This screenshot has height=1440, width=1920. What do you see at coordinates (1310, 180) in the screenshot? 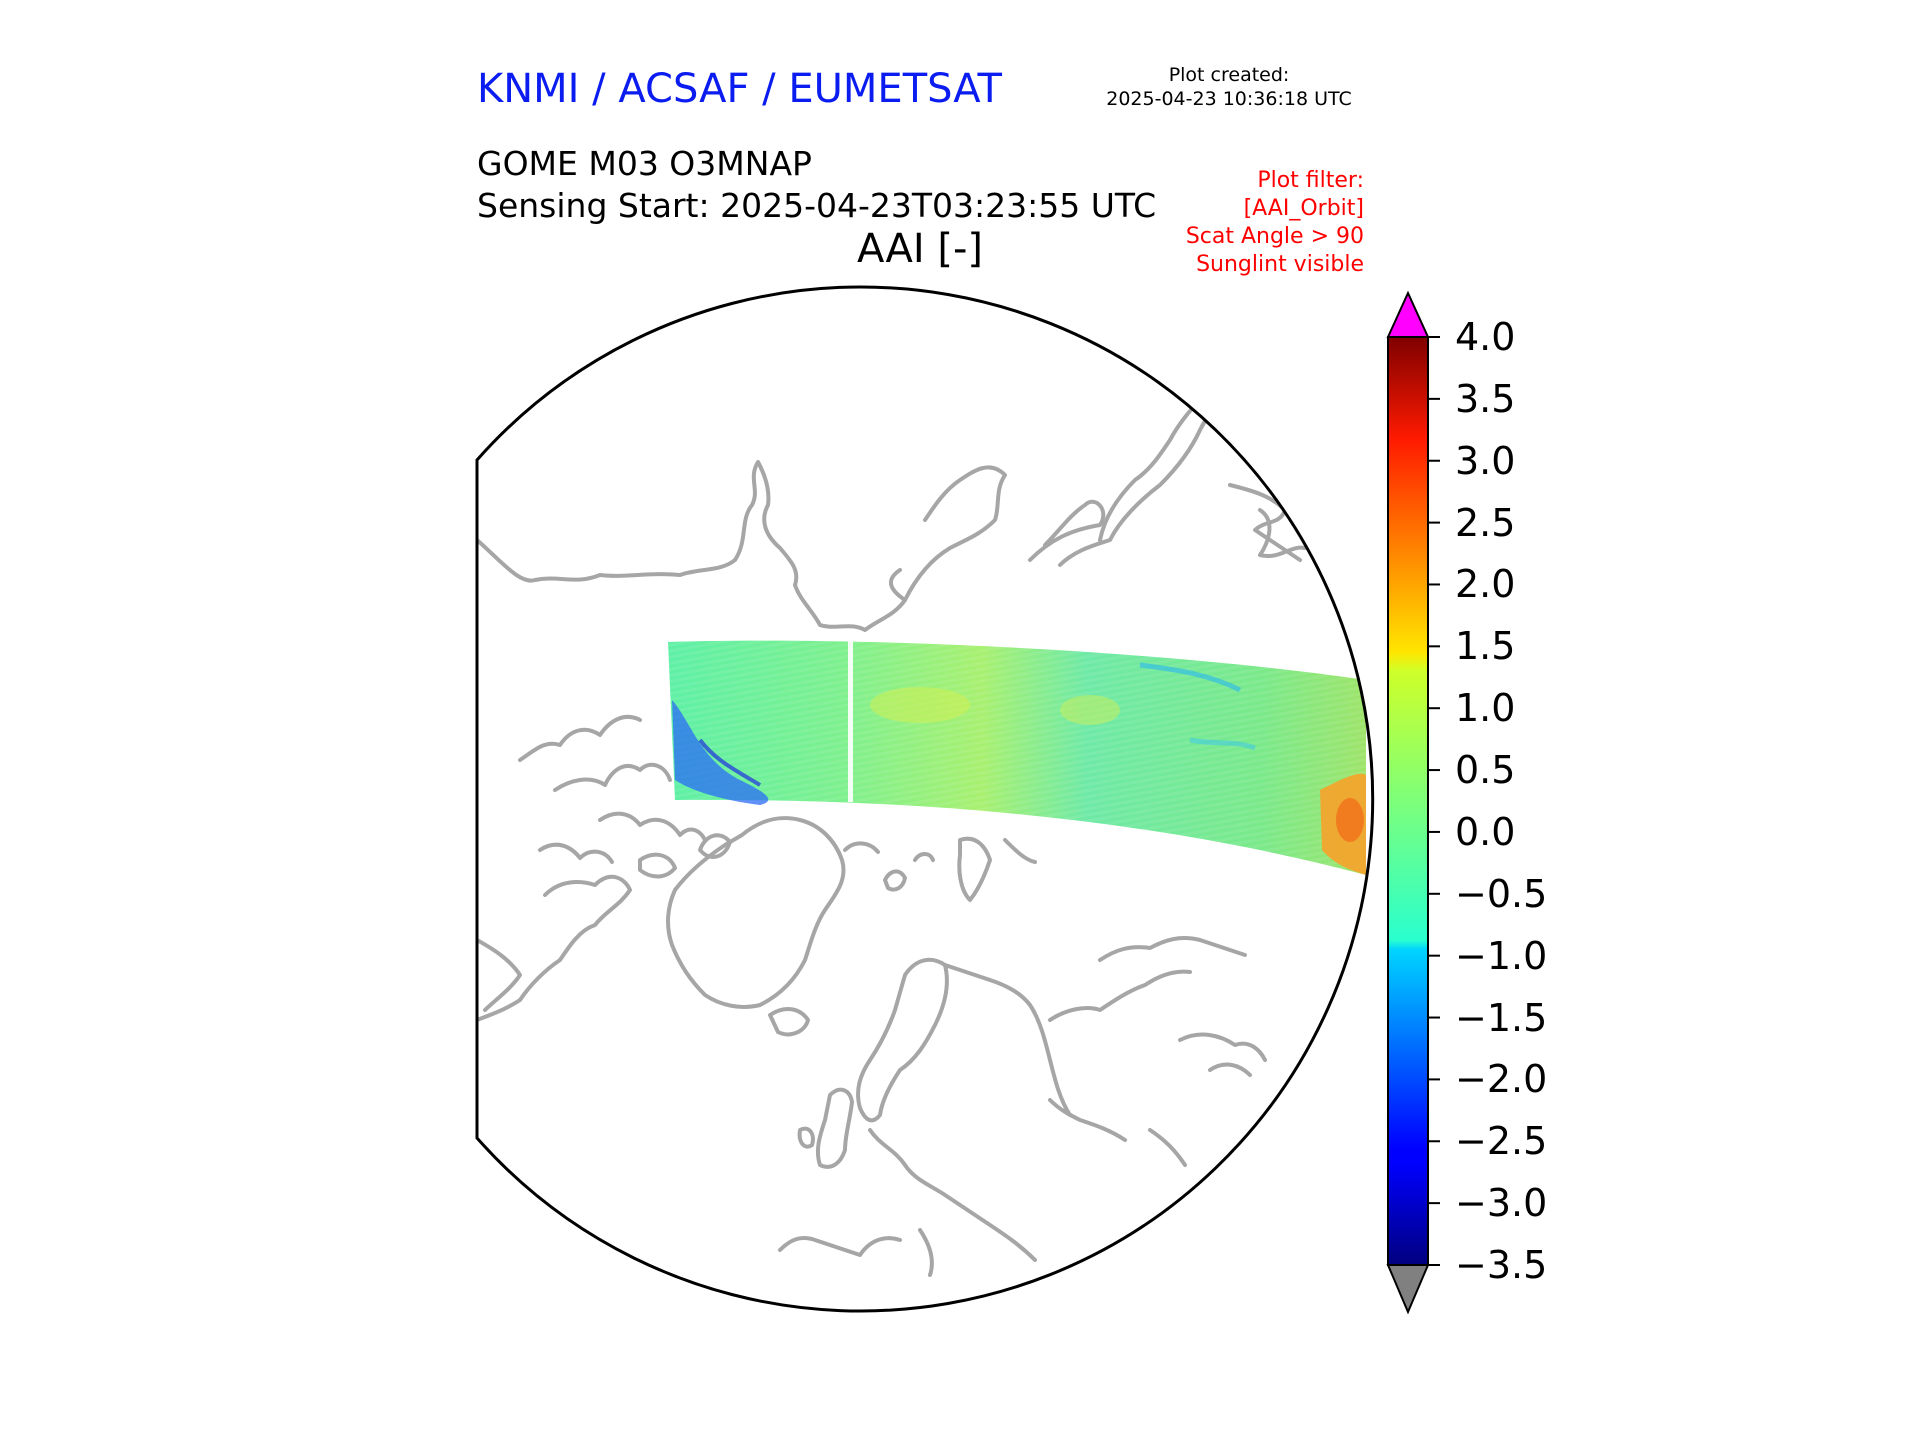
I see `filter-line: Plot filter:` at bounding box center [1310, 180].